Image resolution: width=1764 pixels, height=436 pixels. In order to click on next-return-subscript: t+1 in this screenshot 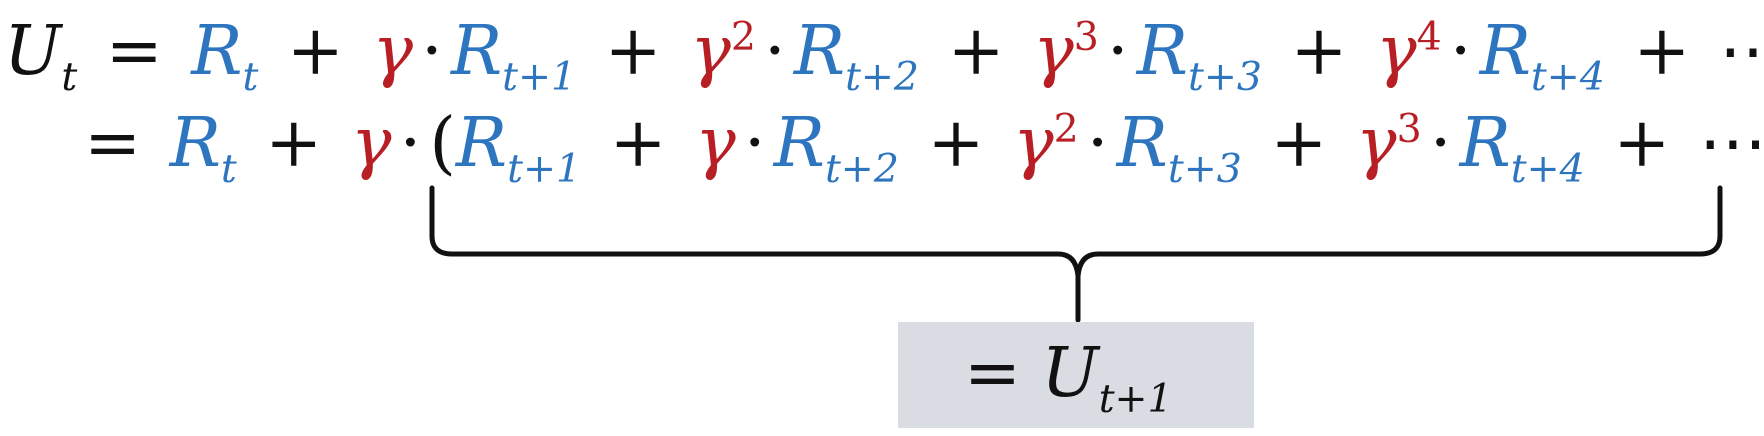, I will do `click(1135, 398)`.